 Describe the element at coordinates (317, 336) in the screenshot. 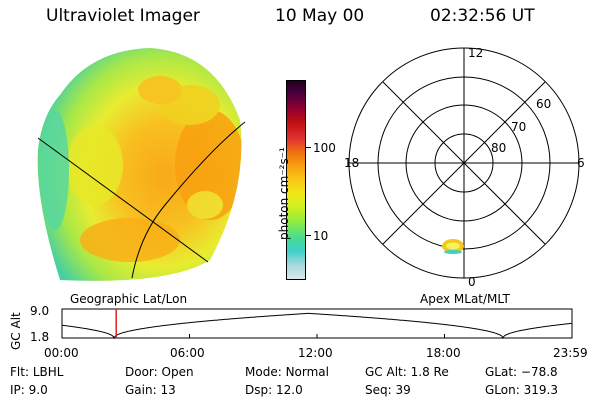

I see `altitude-x-tick-marks` at that location.